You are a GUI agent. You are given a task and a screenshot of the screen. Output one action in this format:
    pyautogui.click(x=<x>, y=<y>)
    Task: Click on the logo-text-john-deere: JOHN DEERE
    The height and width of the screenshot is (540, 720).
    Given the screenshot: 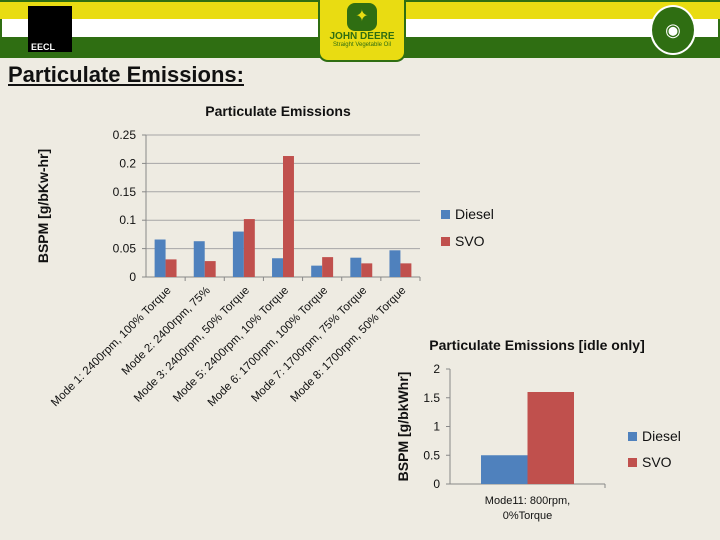 What is the action you would take?
    pyautogui.click(x=362, y=36)
    